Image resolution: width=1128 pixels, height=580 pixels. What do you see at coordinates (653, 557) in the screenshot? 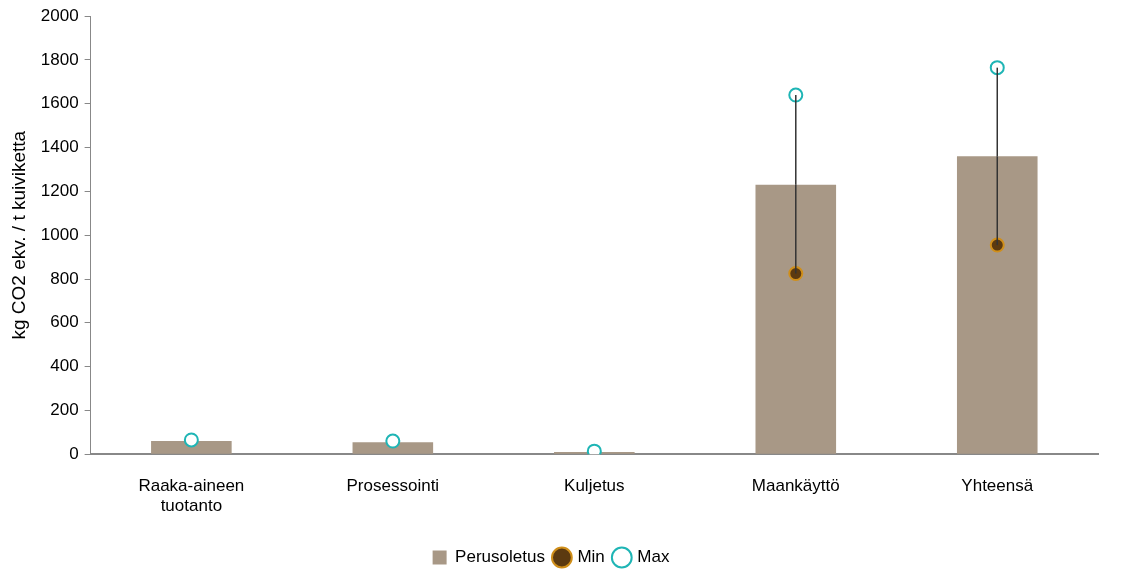
I see `legend-label: Max` at bounding box center [653, 557].